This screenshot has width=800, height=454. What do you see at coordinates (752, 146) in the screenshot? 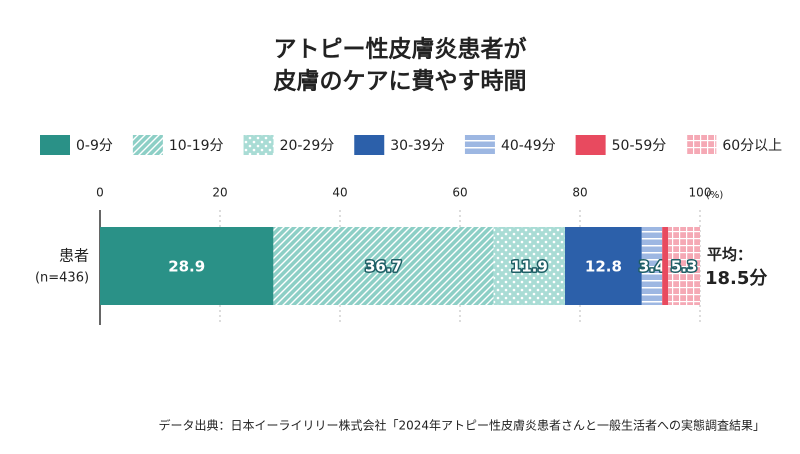
I see `legend-label: 60分以上` at bounding box center [752, 146].